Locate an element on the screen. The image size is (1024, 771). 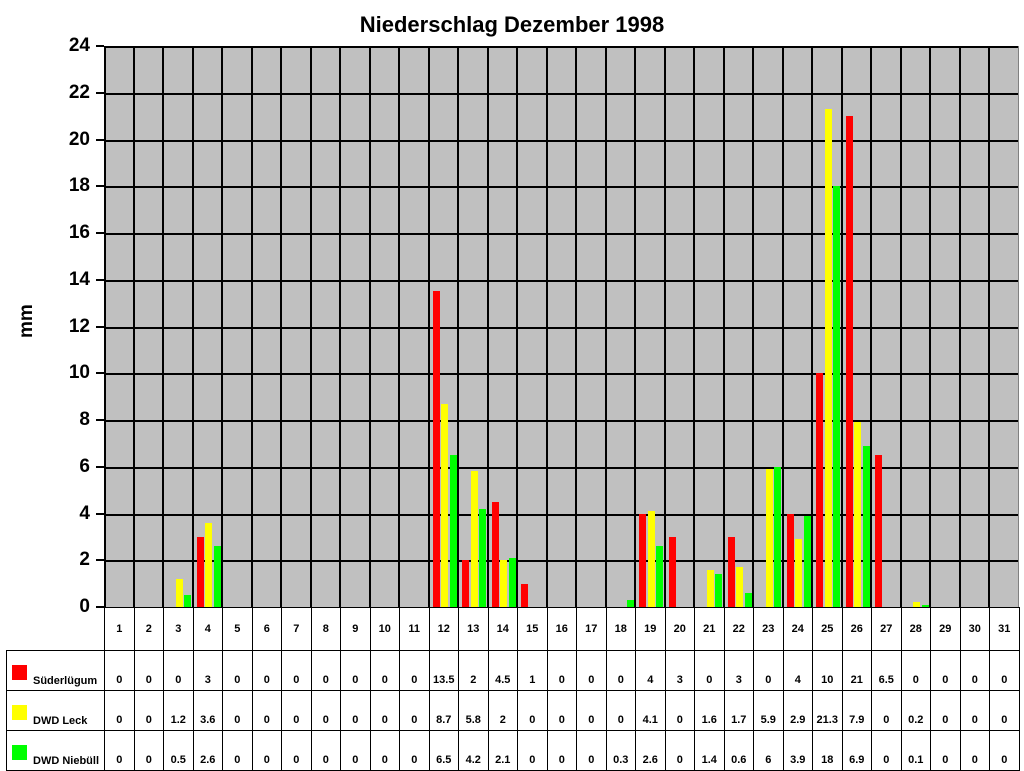
table-header-day: 31 is located at coordinates (1004, 629).